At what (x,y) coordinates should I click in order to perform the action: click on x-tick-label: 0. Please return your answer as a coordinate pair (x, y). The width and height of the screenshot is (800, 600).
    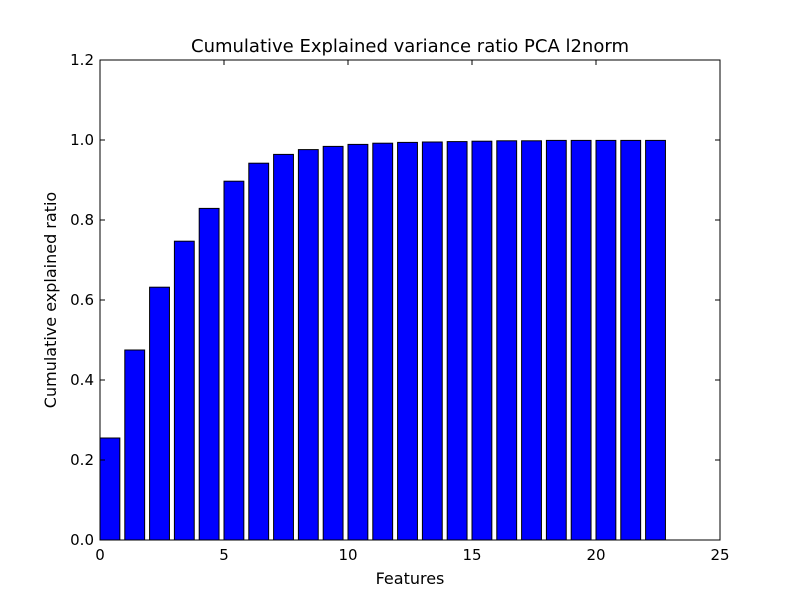
    Looking at the image, I should click on (100, 555).